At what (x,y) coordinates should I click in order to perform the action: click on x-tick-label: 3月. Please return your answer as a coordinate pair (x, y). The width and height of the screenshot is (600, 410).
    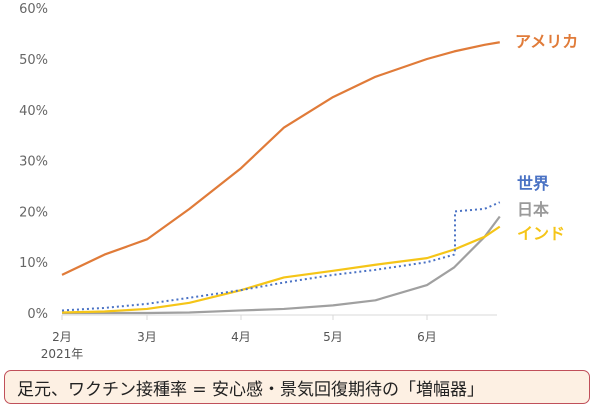
    Looking at the image, I should click on (147, 337).